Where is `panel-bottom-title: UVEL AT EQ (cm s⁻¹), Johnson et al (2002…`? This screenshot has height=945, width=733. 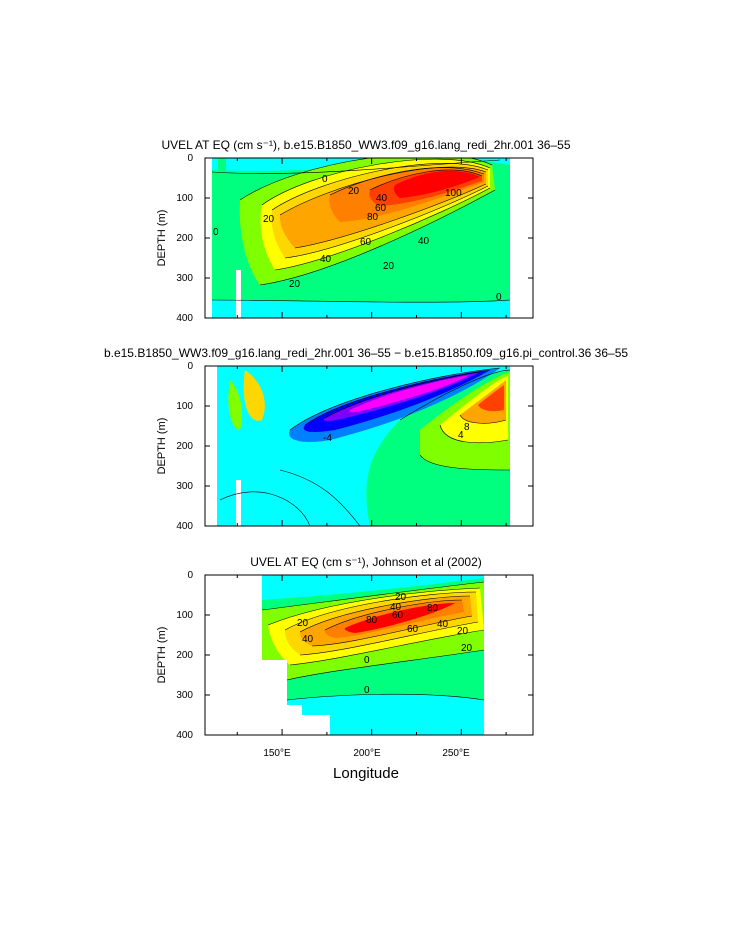
panel-bottom-title: UVEL AT EQ (cm s⁻¹), Johnson et al (2002… is located at coordinates (366, 562).